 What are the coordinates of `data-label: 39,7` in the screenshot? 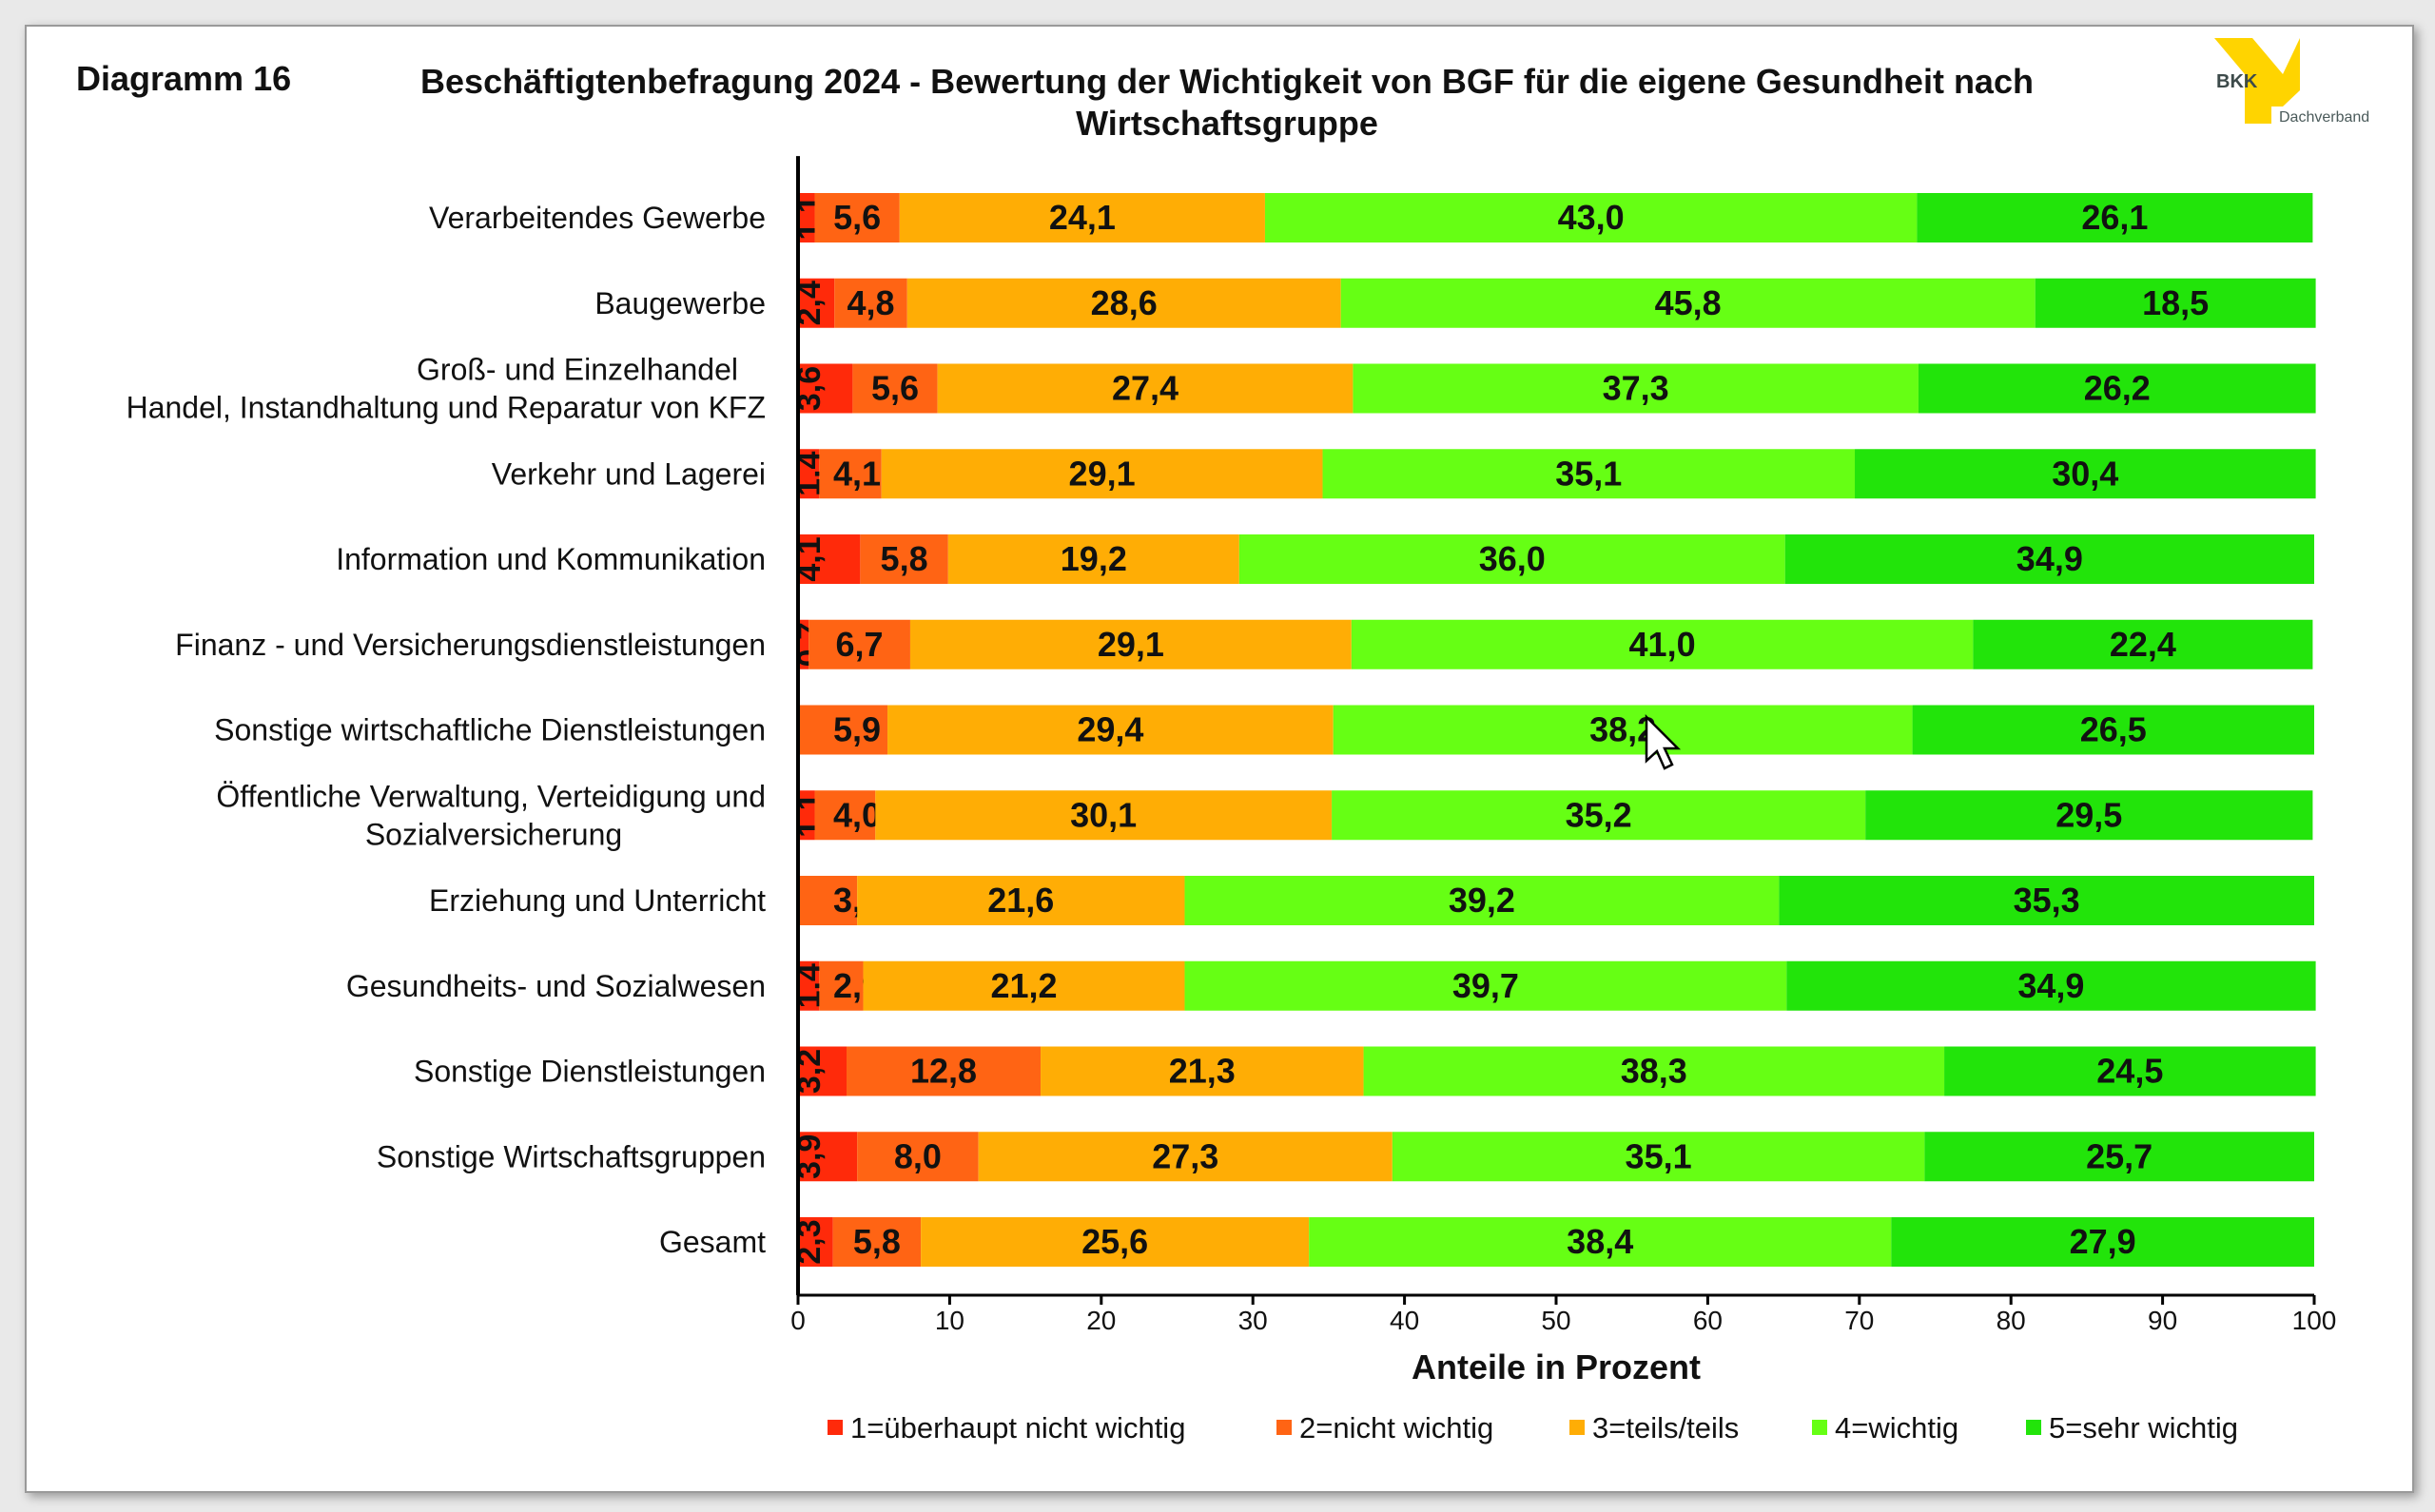 It's located at (1485, 986).